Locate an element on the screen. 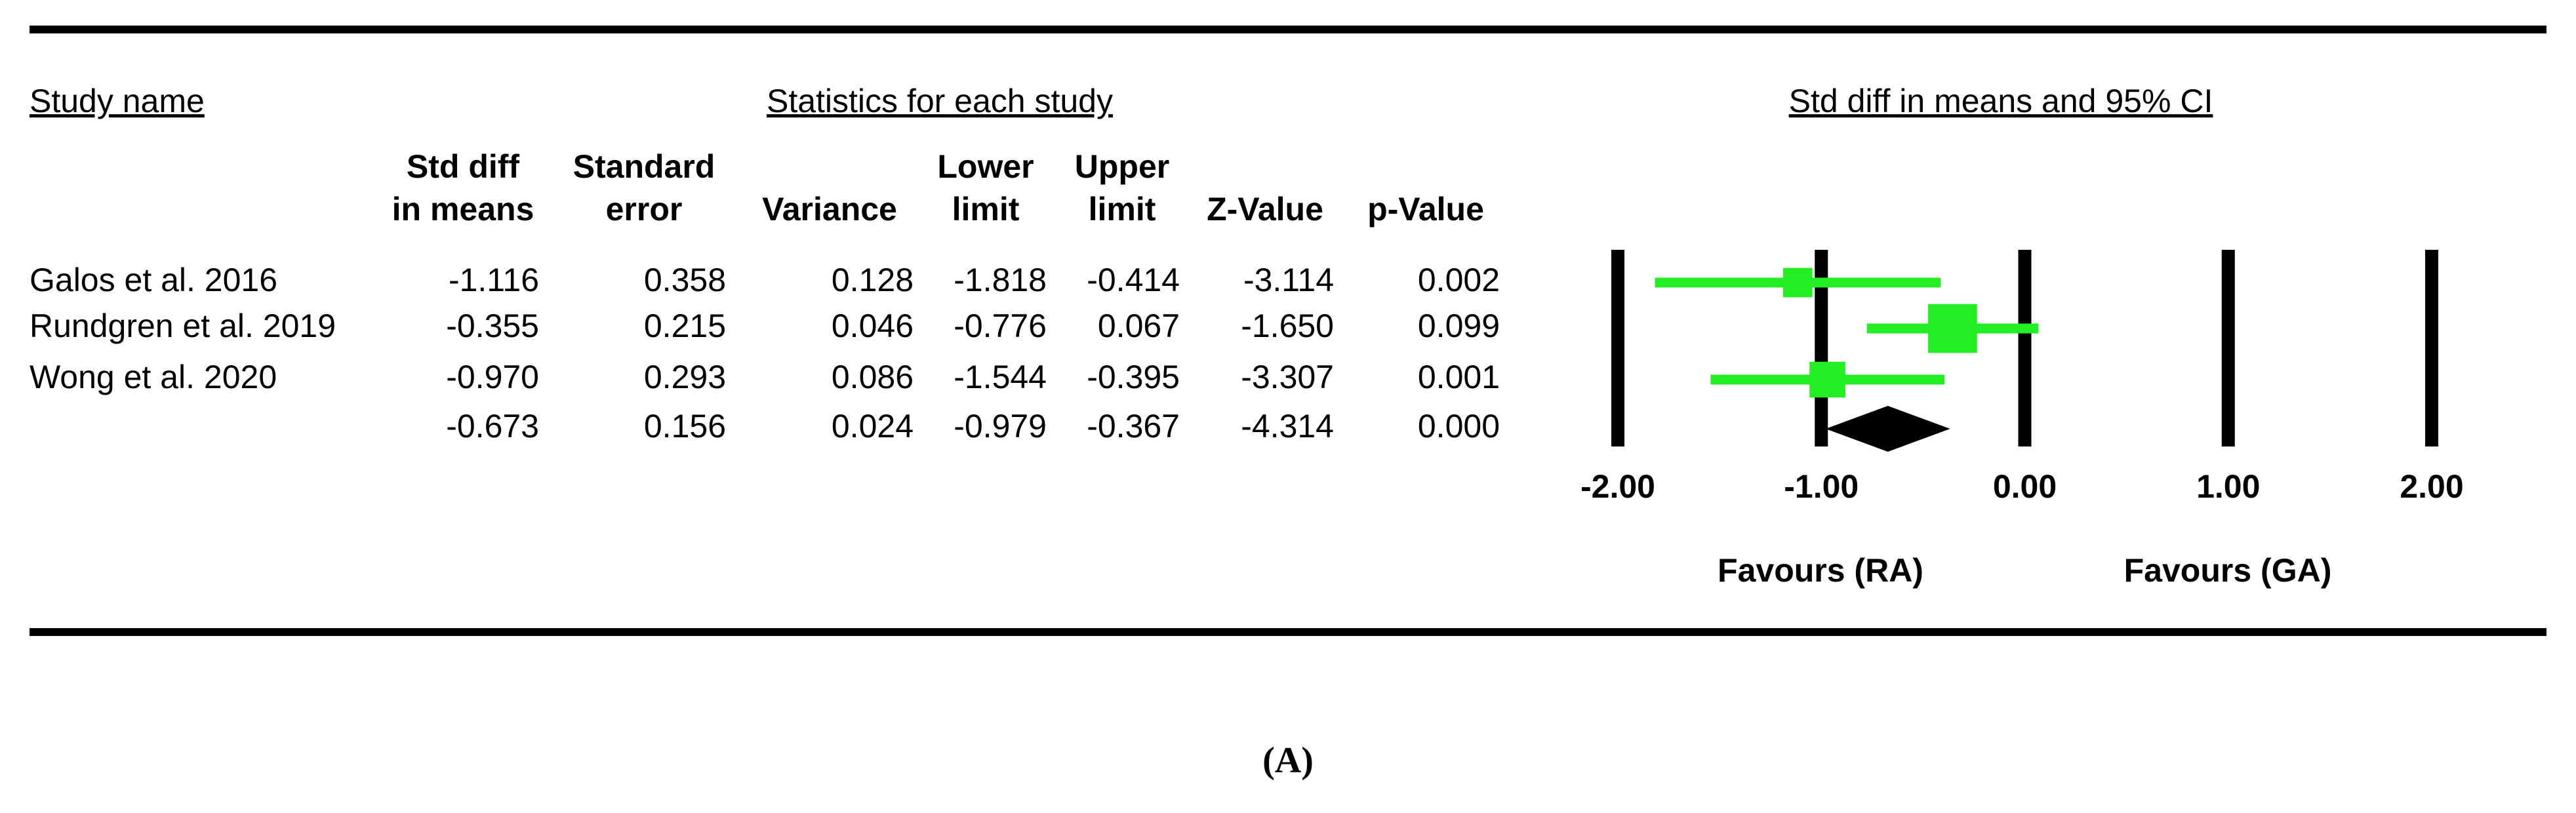 The image size is (2576, 813). table-cell: -0.414 is located at coordinates (1133, 280).